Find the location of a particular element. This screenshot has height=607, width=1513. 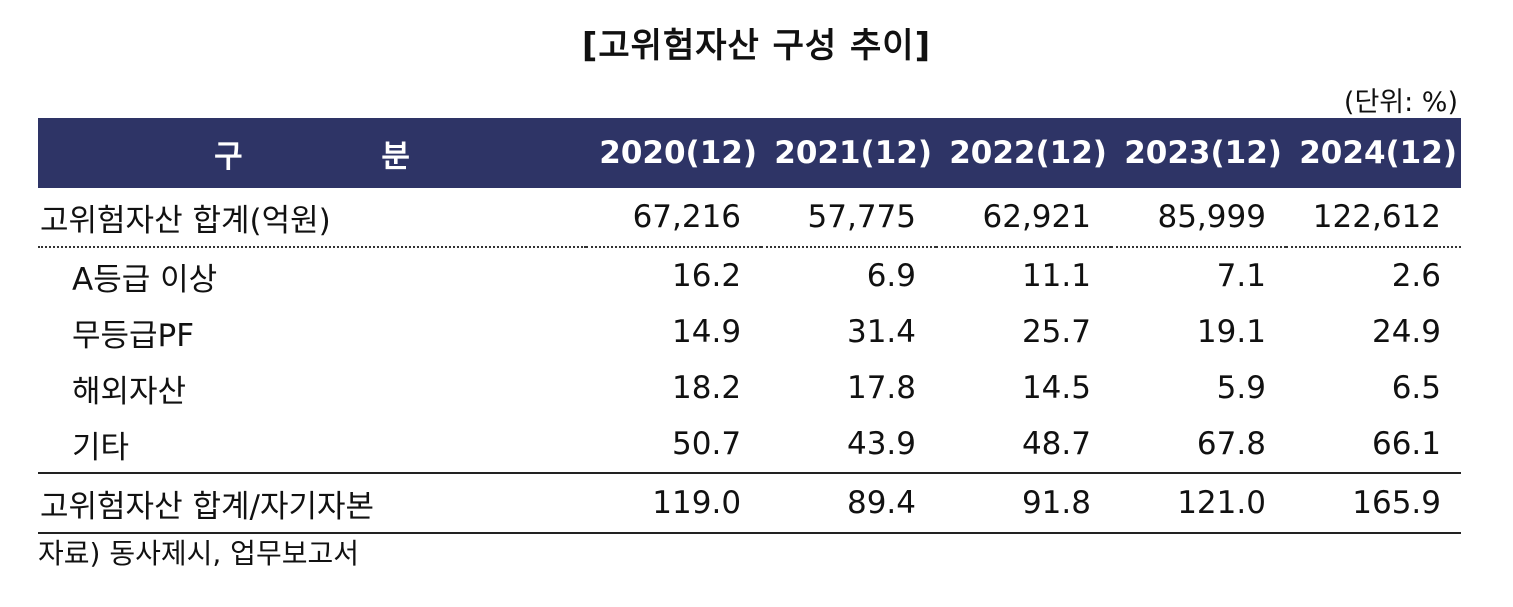

header-label: 구 분 is located at coordinates (312, 153).